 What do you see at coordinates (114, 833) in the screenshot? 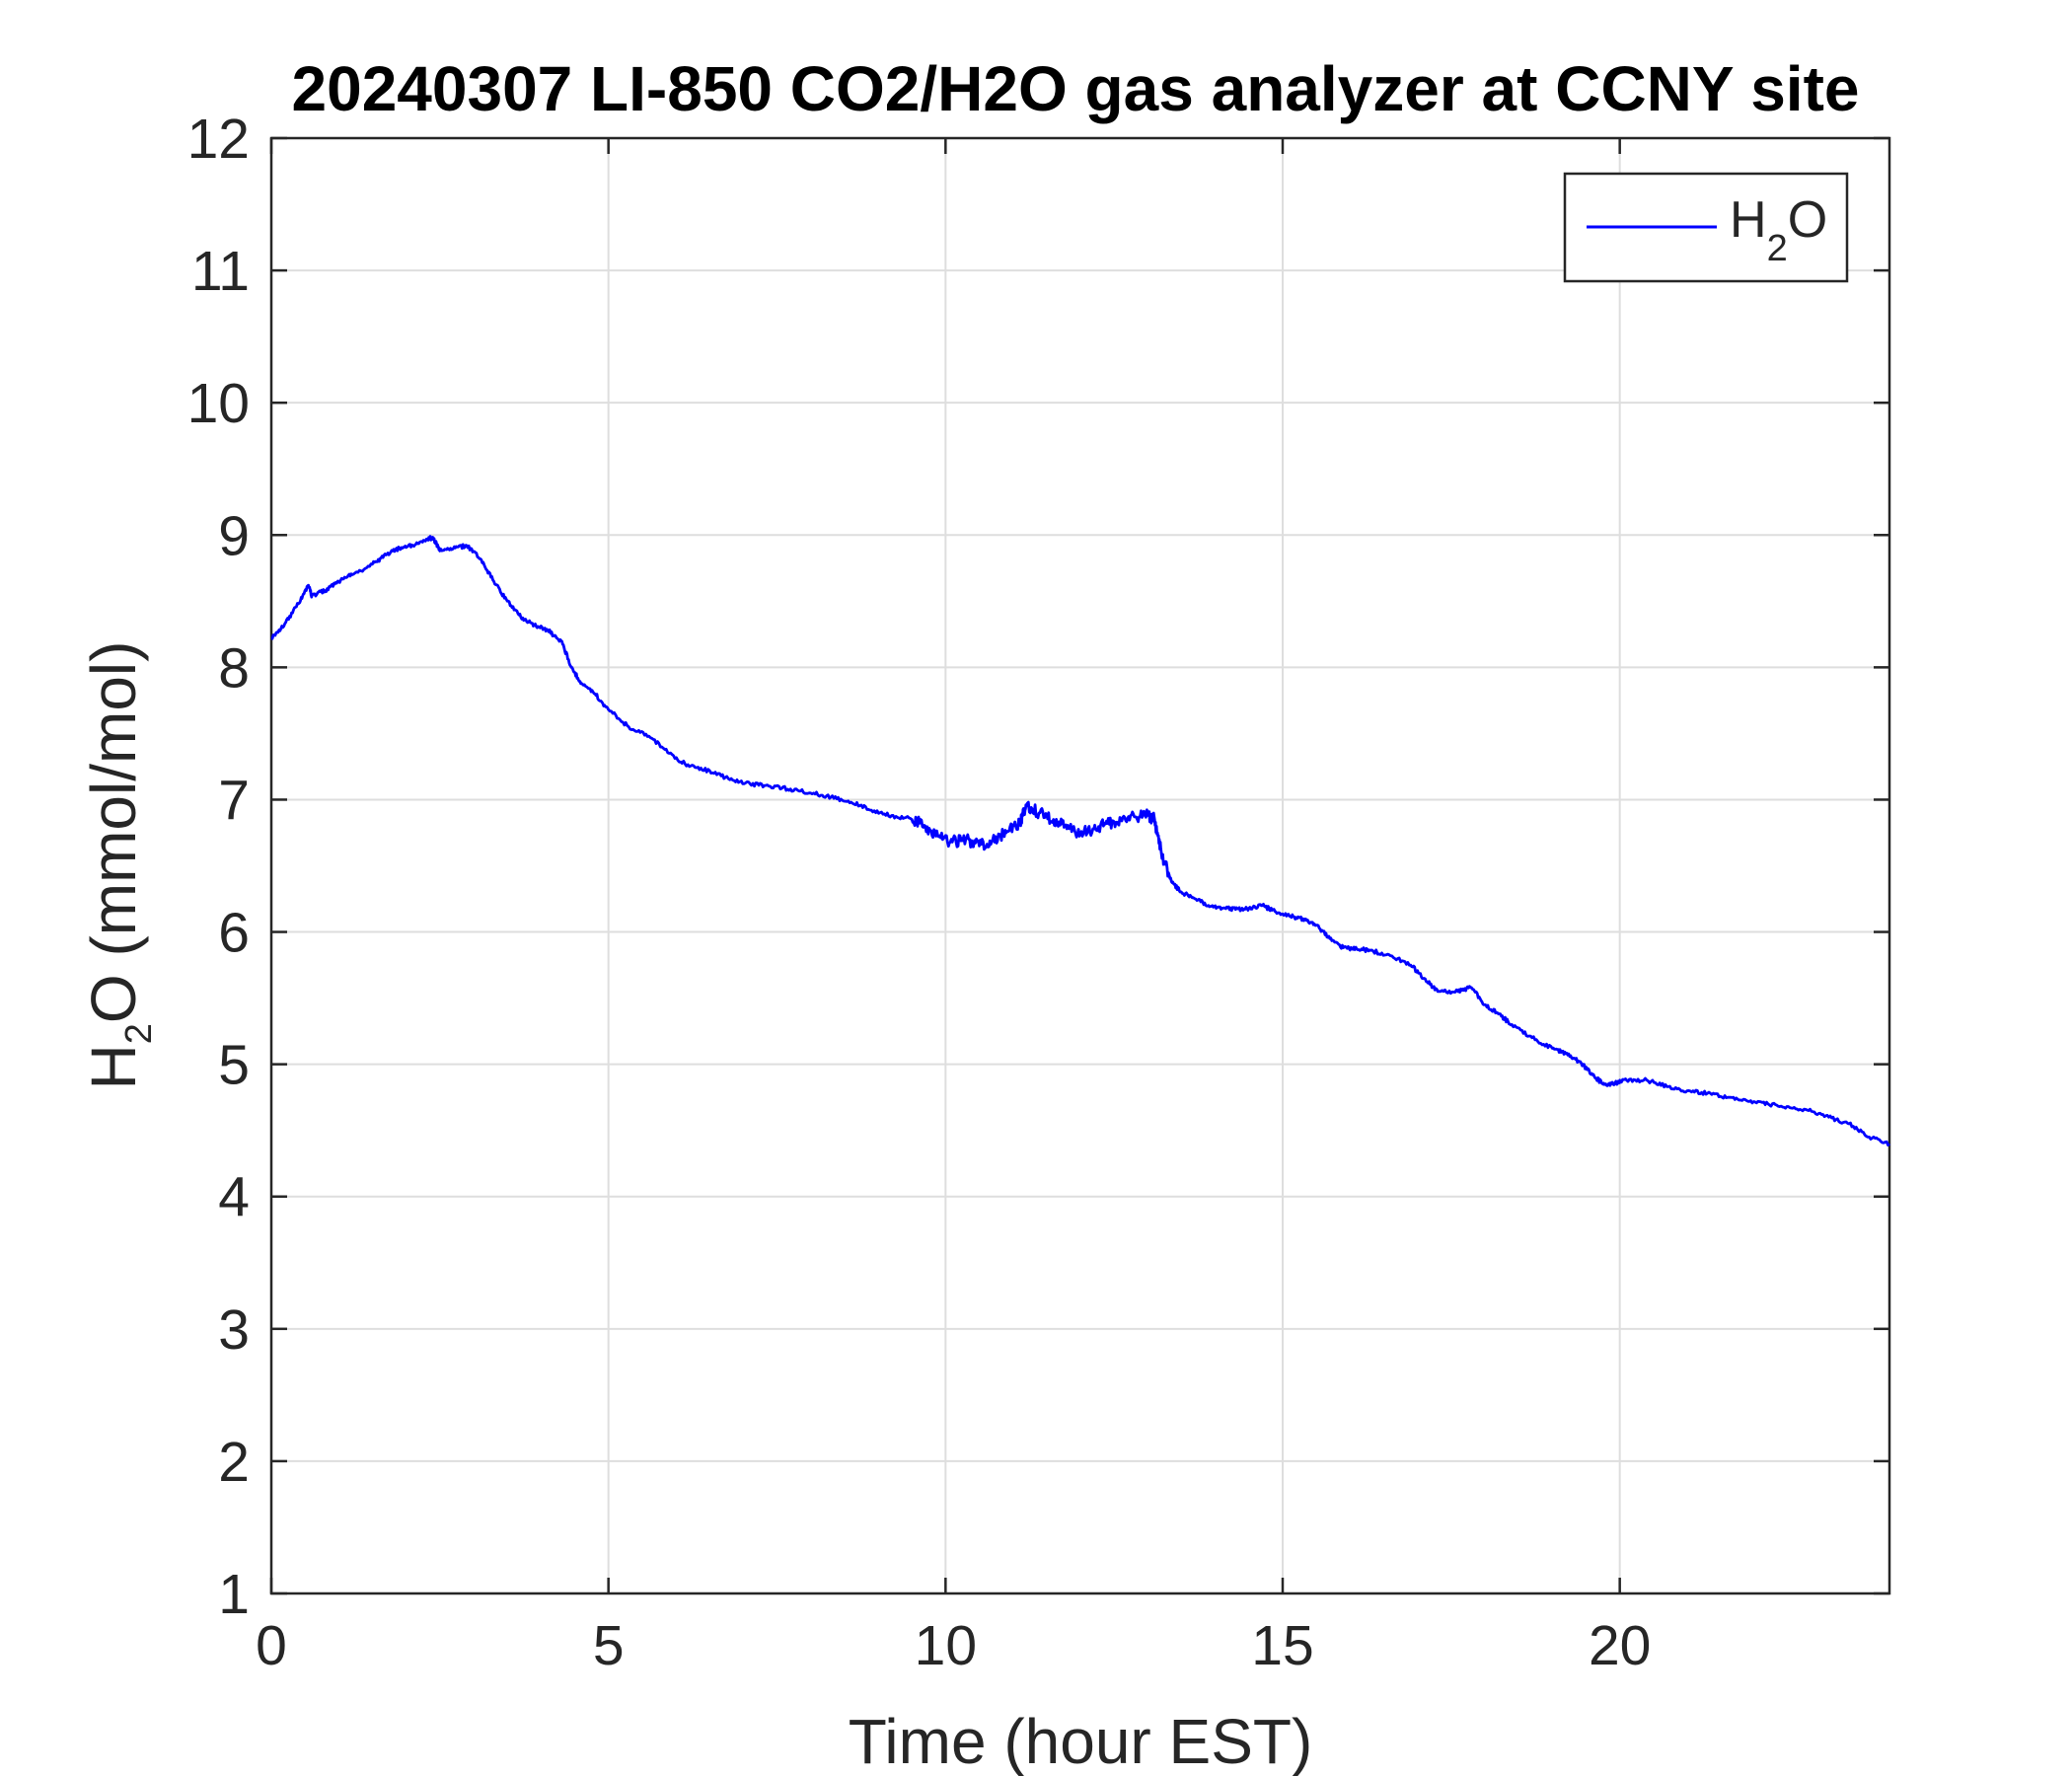
I see `y-axis-label-rest: O (mmol/mol)` at bounding box center [114, 833].